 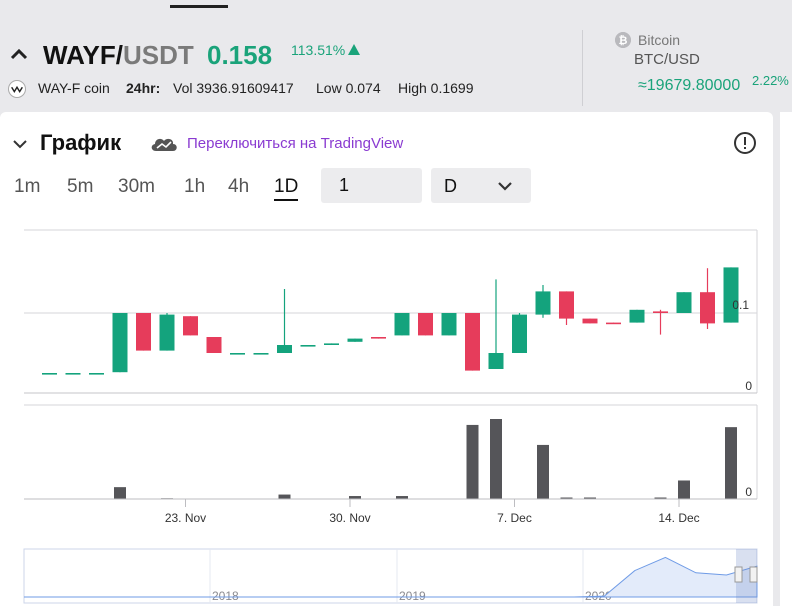 What do you see at coordinates (582, 68) in the screenshot?
I see `header-divider` at bounding box center [582, 68].